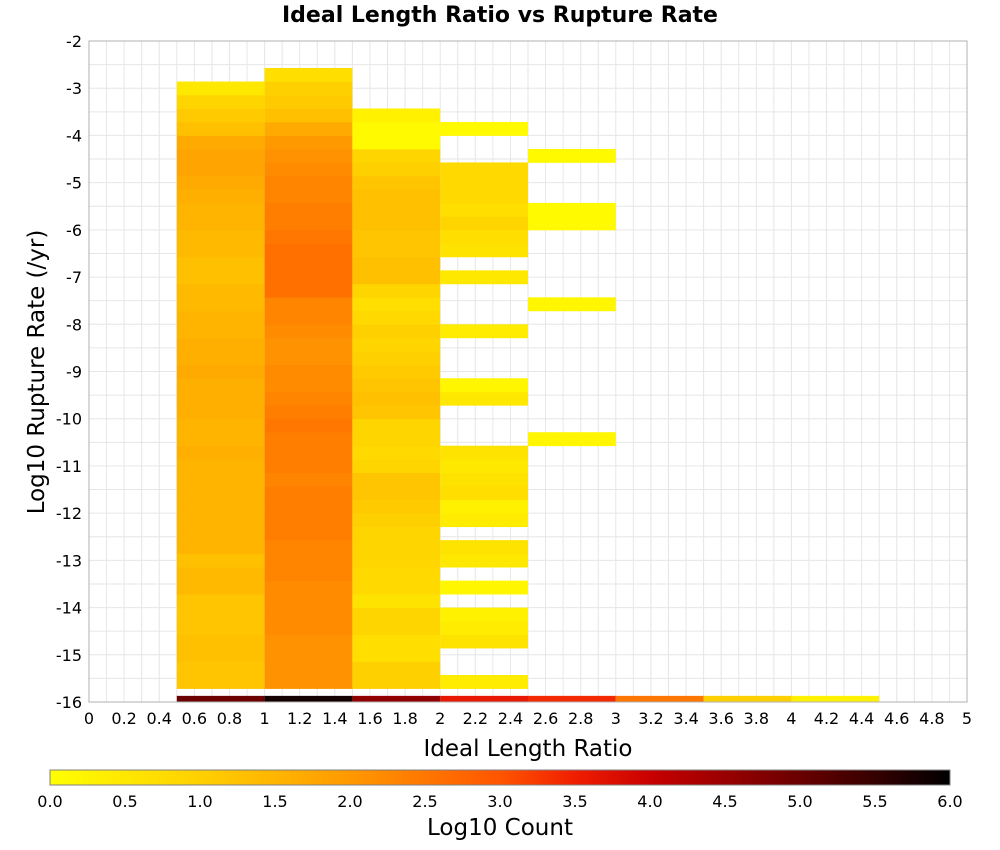  Describe the element at coordinates (349, 801) in the screenshot. I see `colorbar-tick-label: 2.0` at that location.